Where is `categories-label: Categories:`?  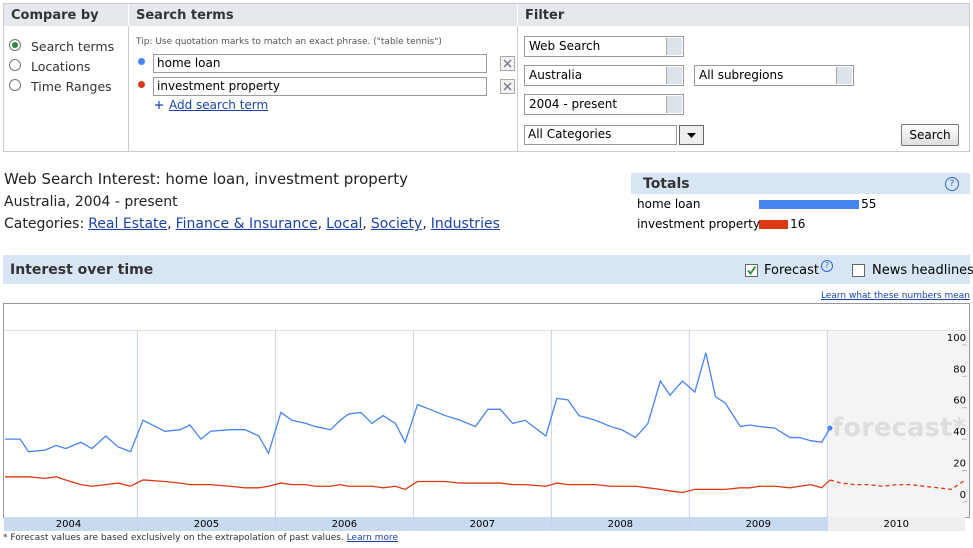 categories-label: Categories: is located at coordinates (44, 224).